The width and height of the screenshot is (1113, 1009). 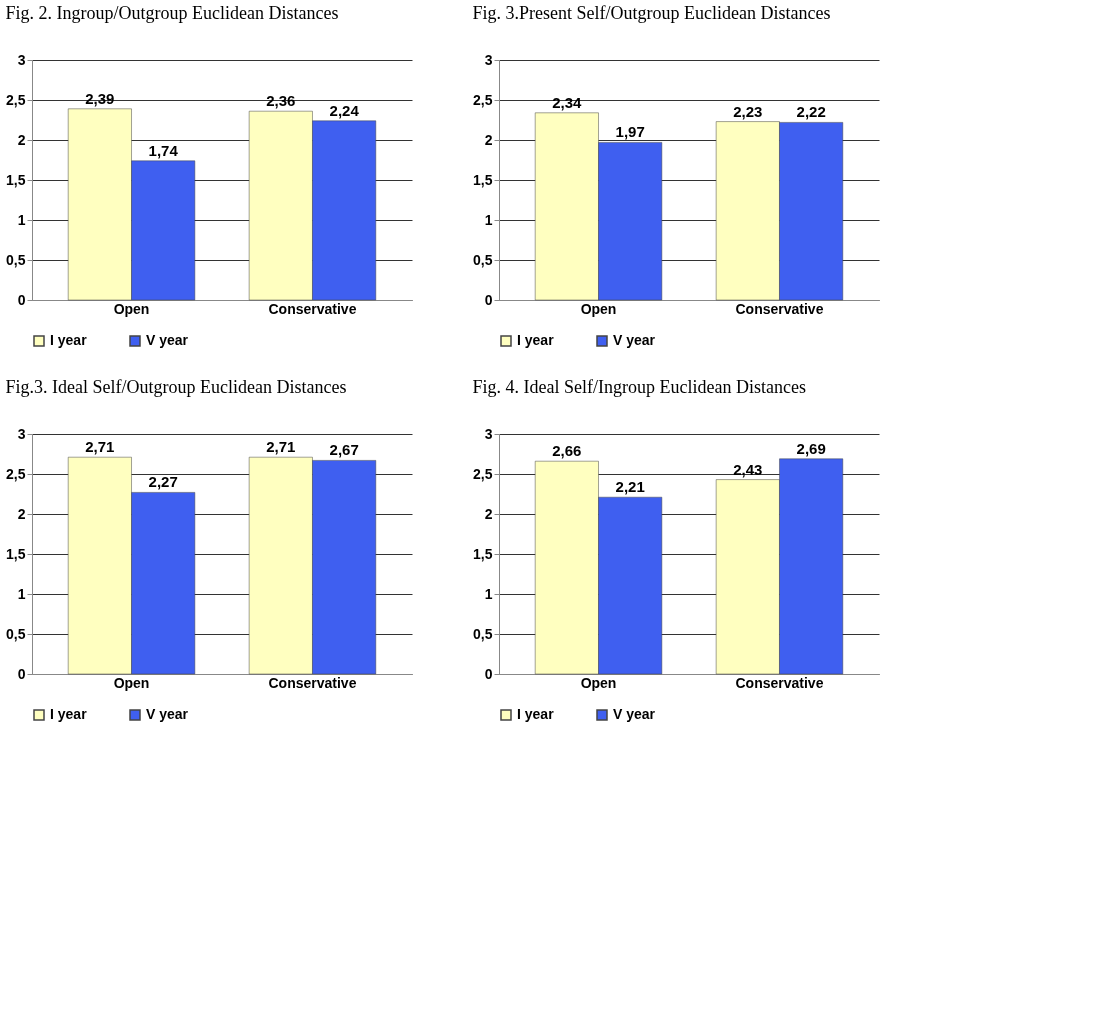 I want to click on data-label: 2,69, so click(x=811, y=448).